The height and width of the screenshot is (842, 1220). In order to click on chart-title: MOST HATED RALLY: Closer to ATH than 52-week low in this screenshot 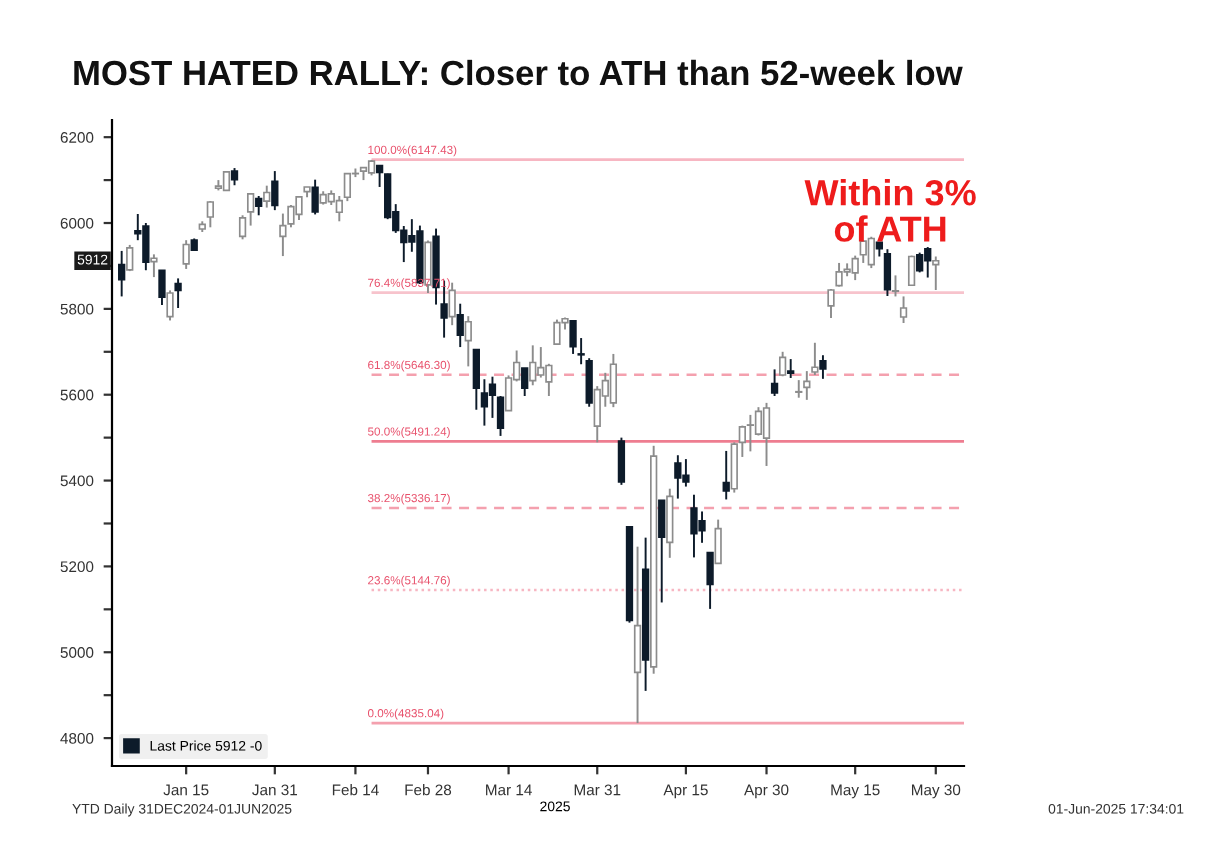, I will do `click(518, 72)`.